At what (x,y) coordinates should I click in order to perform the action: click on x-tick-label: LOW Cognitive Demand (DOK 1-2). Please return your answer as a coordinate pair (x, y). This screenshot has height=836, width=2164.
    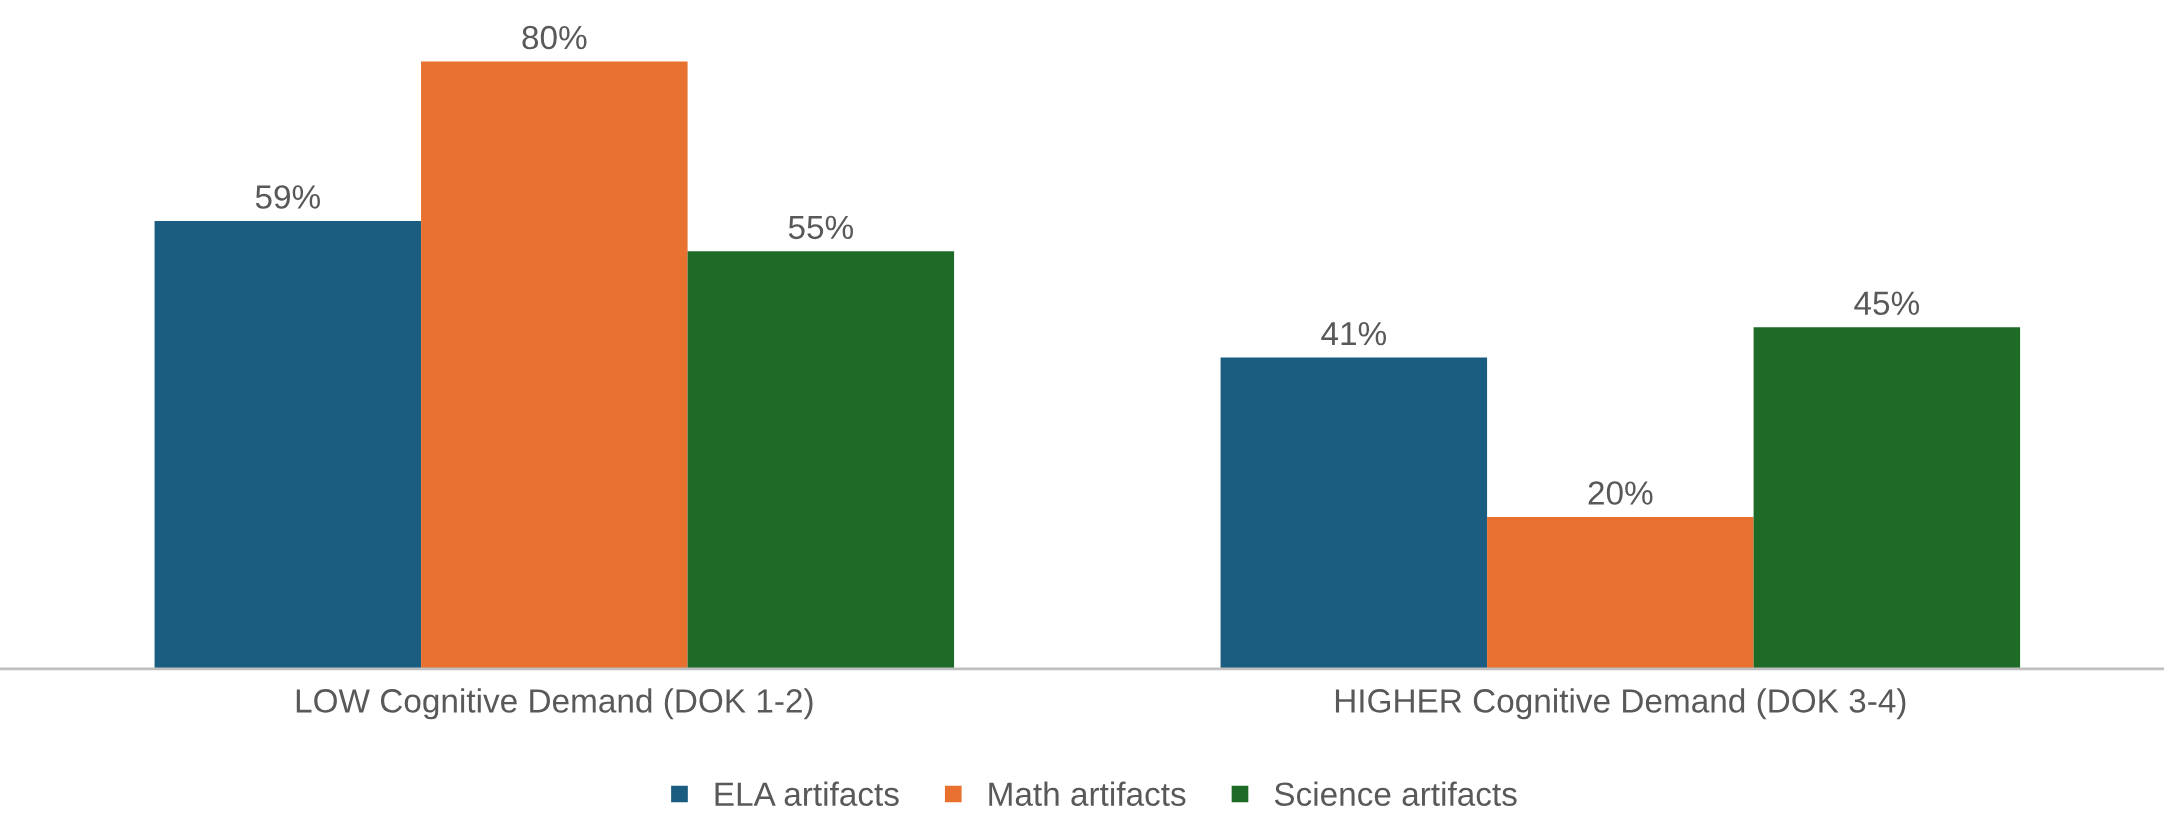
    Looking at the image, I should click on (554, 704).